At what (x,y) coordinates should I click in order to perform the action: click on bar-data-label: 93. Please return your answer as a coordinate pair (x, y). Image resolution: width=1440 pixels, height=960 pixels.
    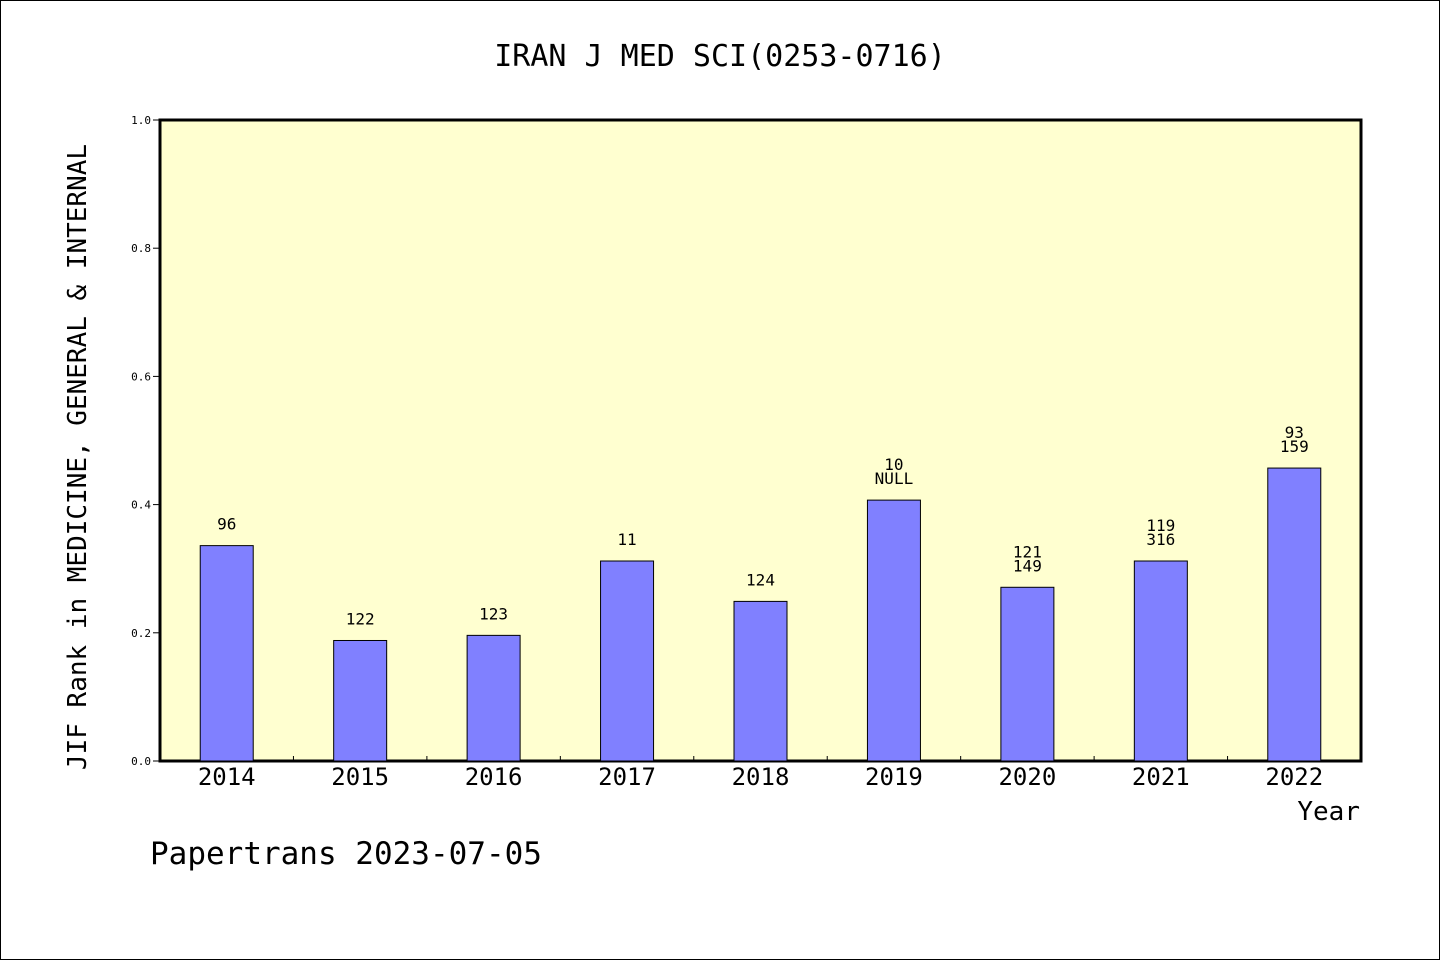
    Looking at the image, I should click on (1294, 432).